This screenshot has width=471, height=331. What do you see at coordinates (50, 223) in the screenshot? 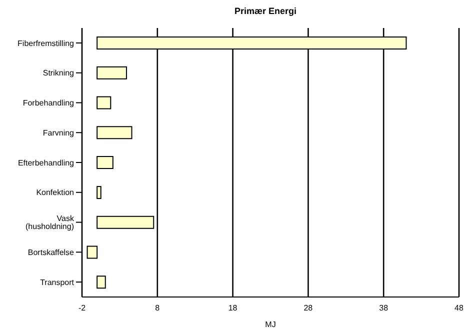
I see `y-tick-label: Vask (husholdning)` at bounding box center [50, 223].